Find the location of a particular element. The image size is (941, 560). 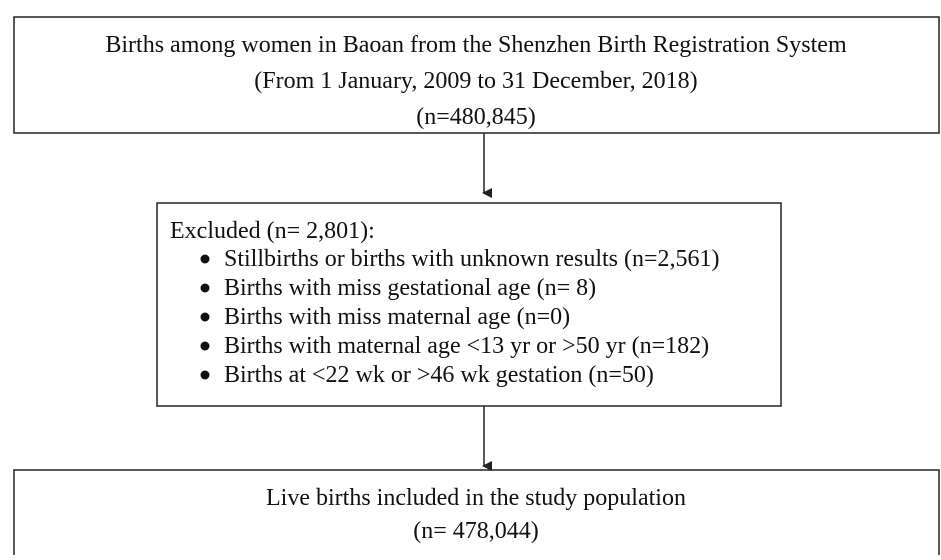

list-item: Births with miss gestational age (n= 8) is located at coordinates (410, 288).